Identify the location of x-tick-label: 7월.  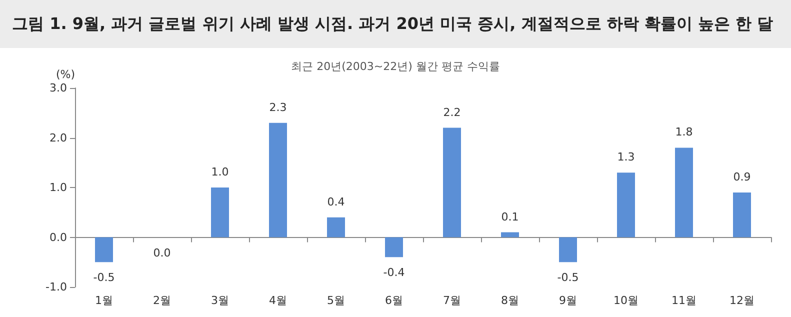
(452, 300).